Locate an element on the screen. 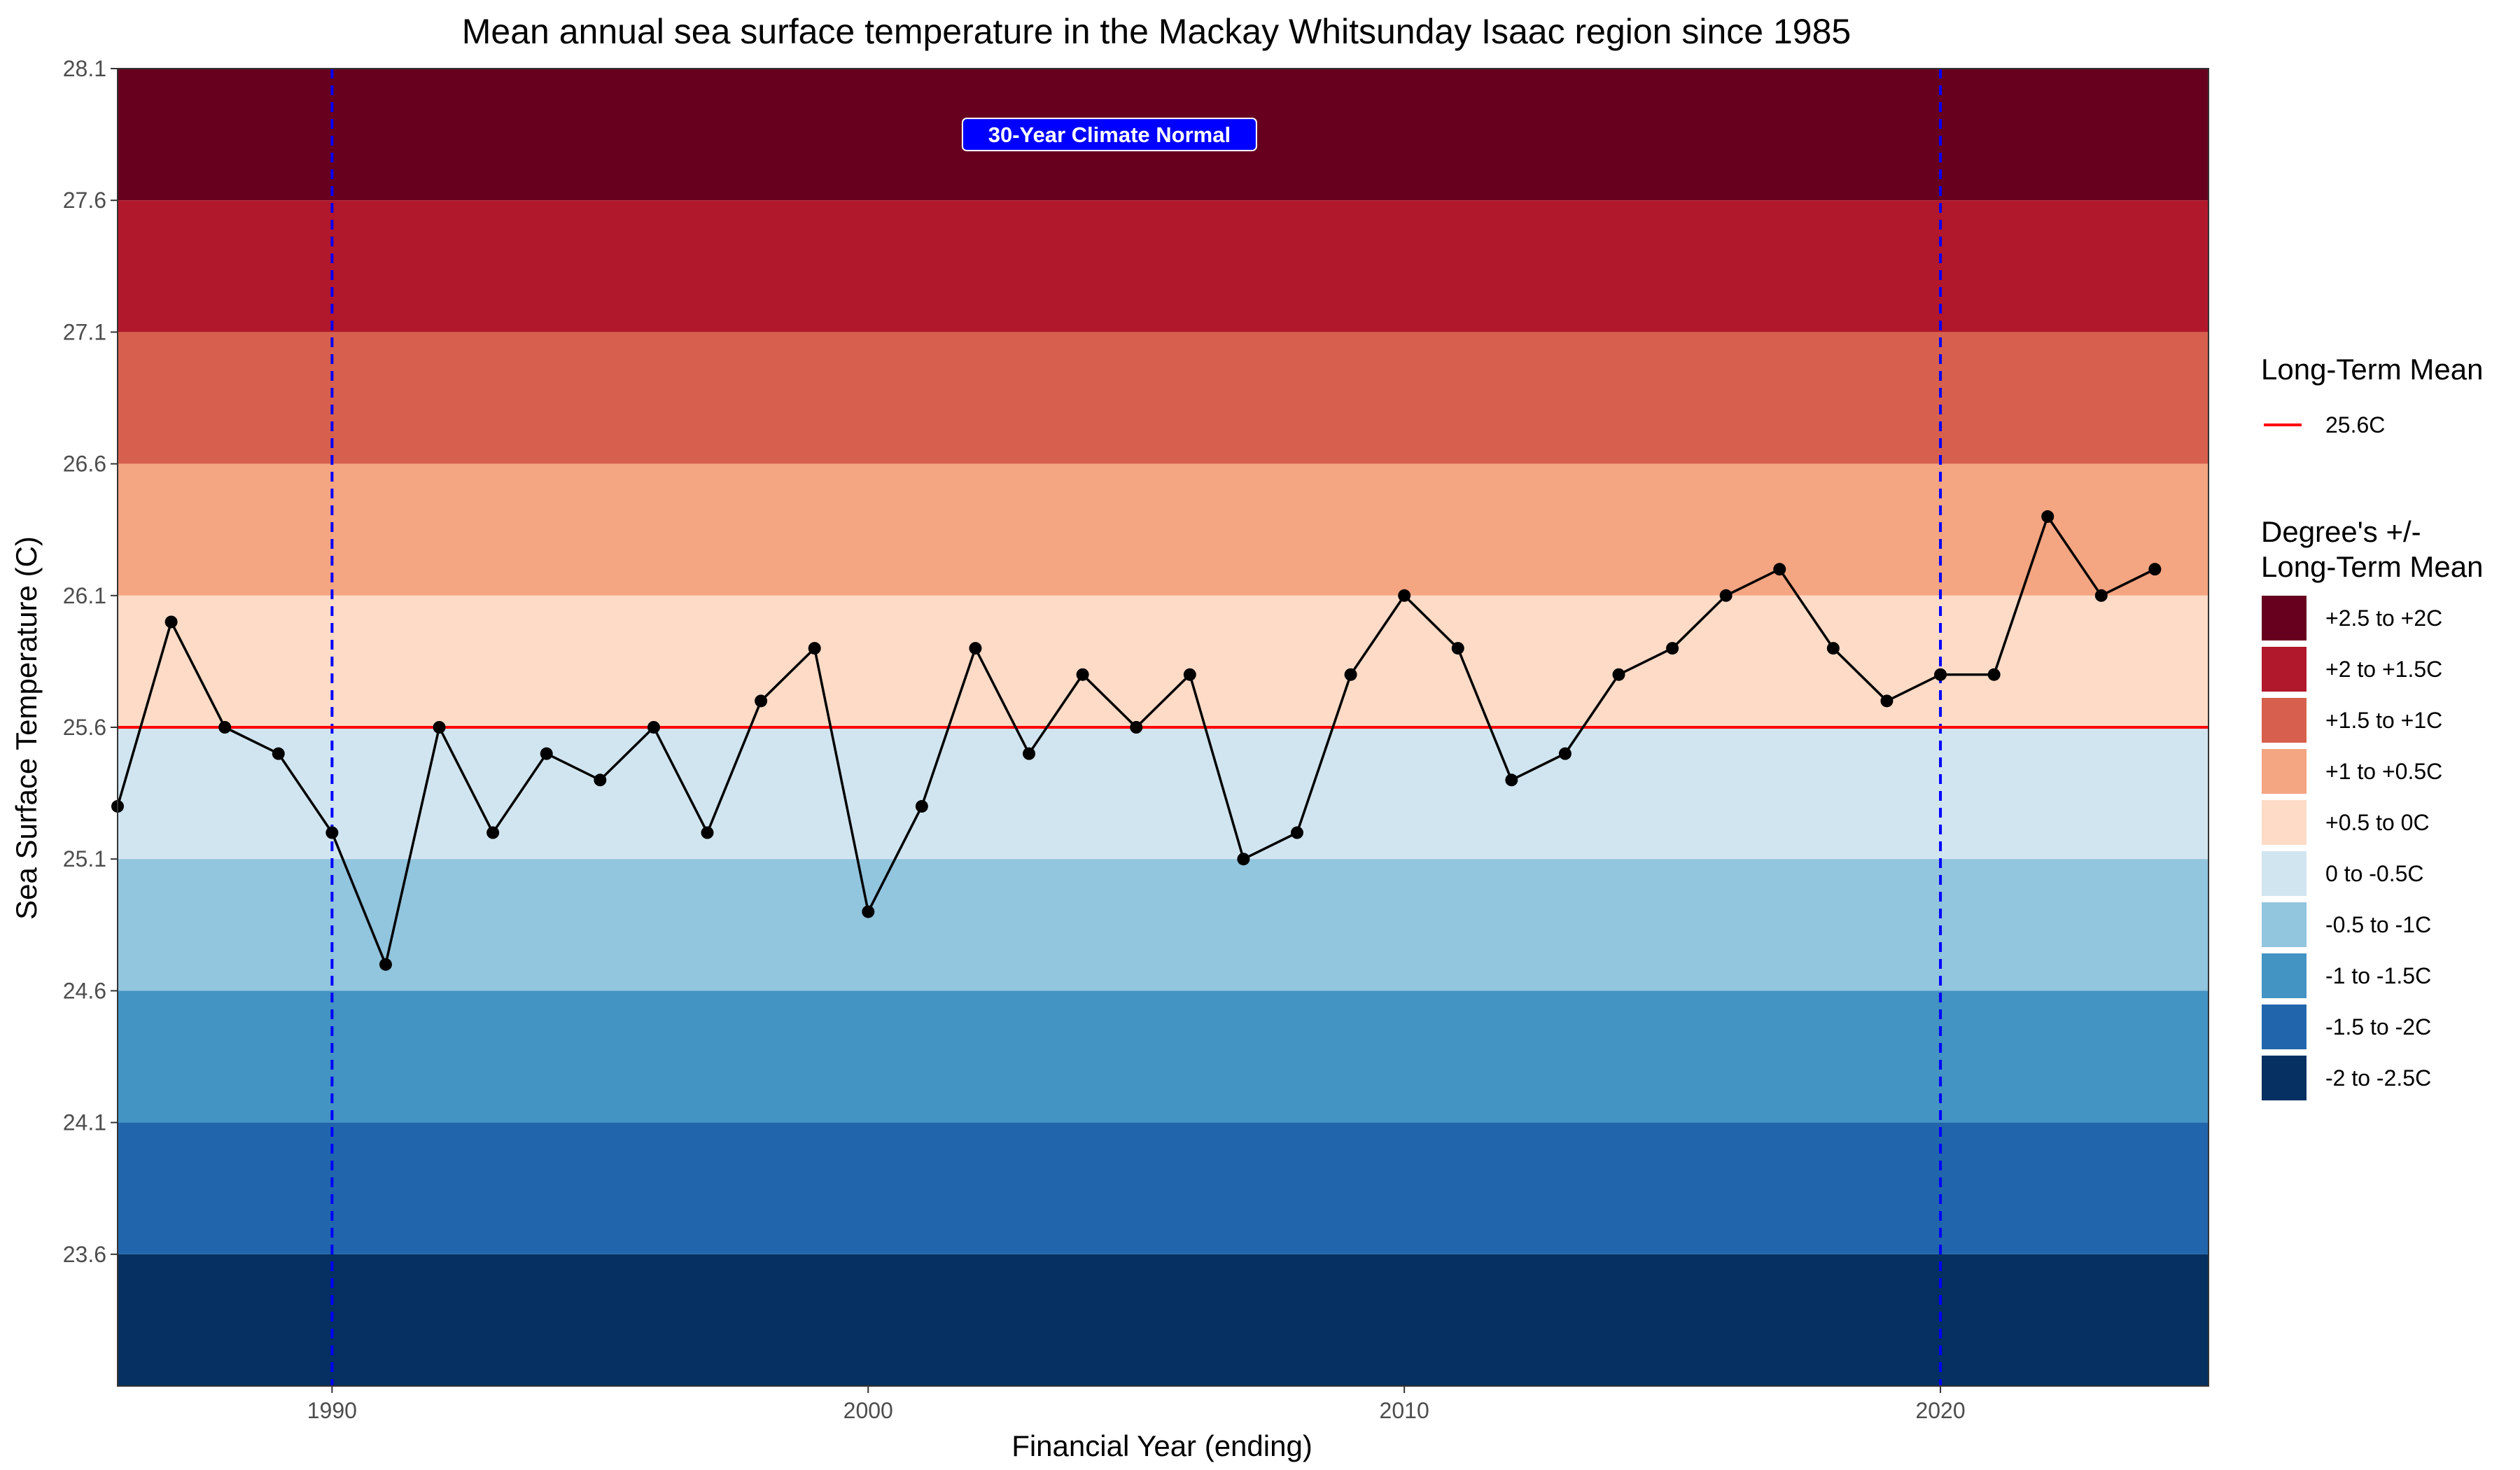 The height and width of the screenshot is (1470, 2520). data-point-1997 is located at coordinates (707, 832).